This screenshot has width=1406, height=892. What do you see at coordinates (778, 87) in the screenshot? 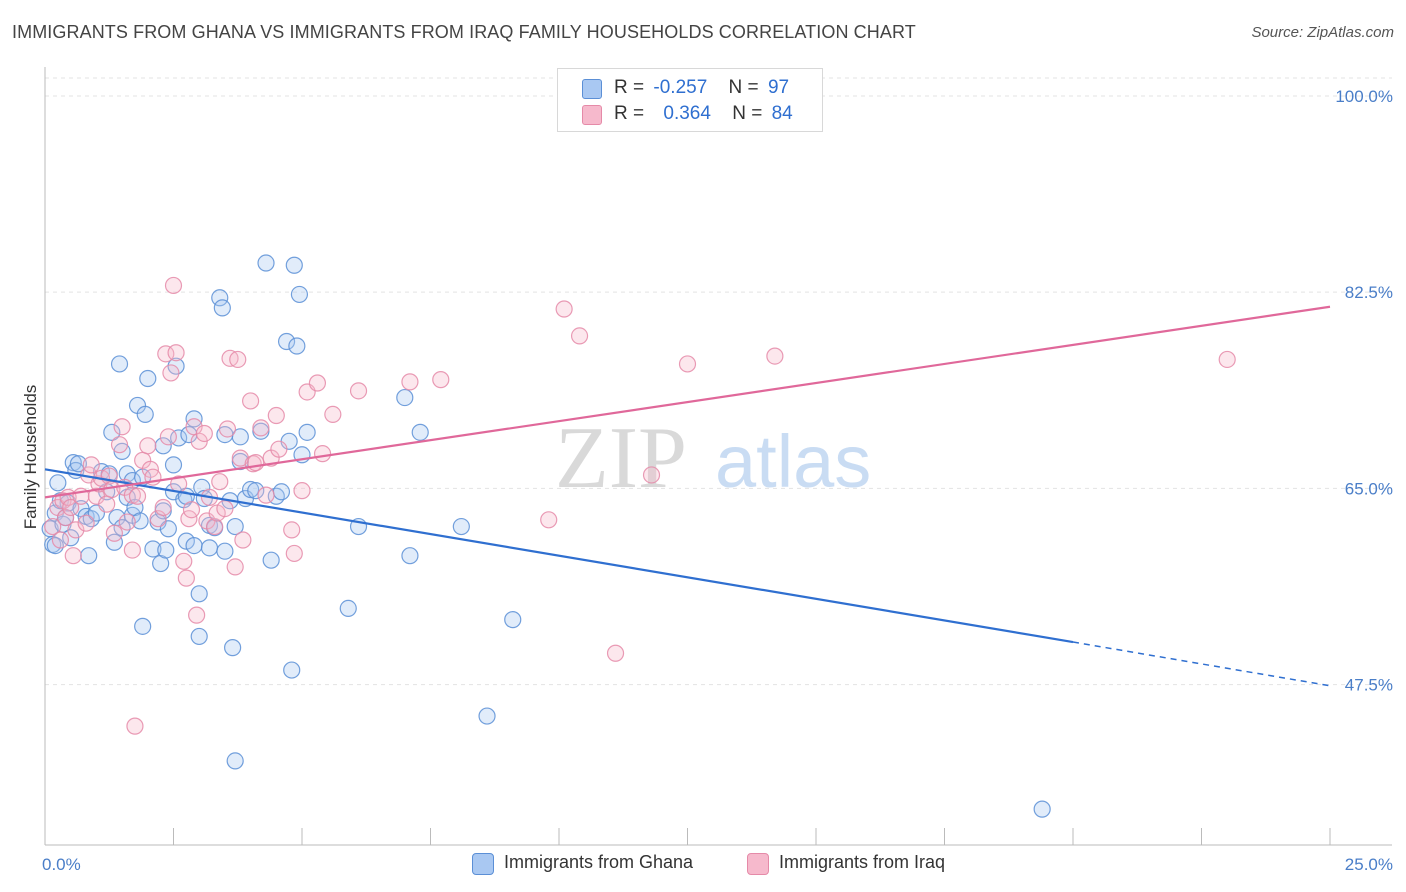
I see `legend-ghana-n-value: 97` at bounding box center [778, 87].